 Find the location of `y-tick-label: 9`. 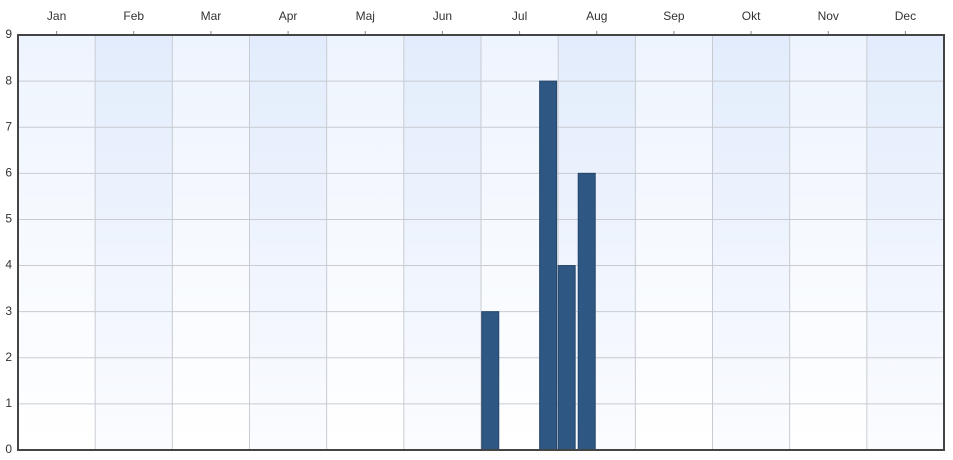

y-tick-label: 9 is located at coordinates (8, 34).